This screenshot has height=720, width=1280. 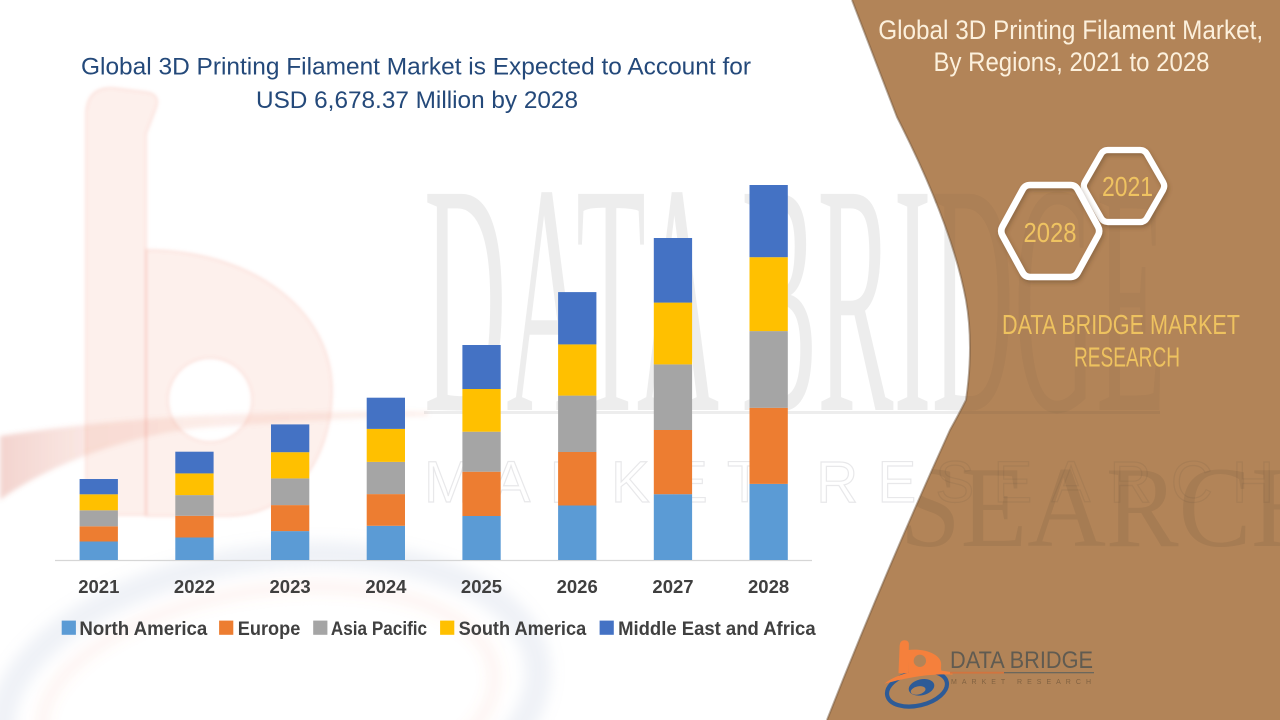 What do you see at coordinates (143, 629) in the screenshot?
I see `svg-text: North America` at bounding box center [143, 629].